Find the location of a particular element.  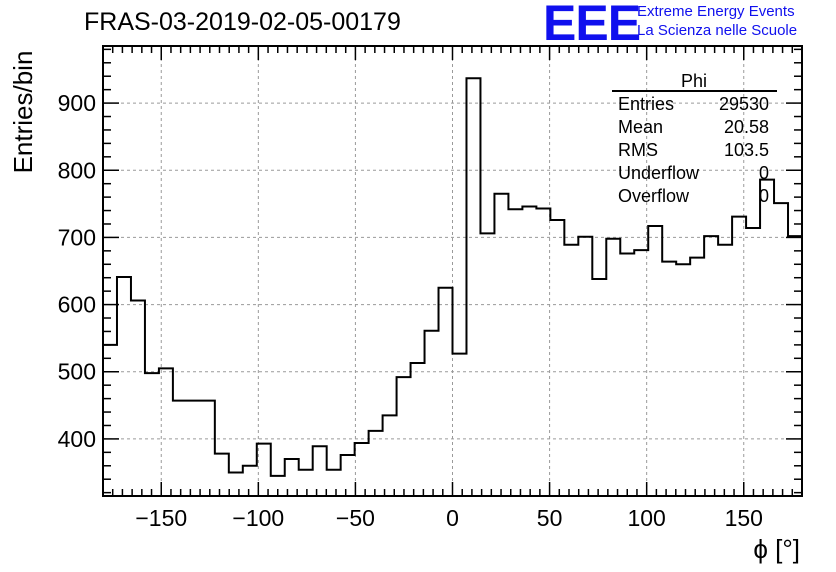

x-tick-label: −150 is located at coordinates (161, 518).